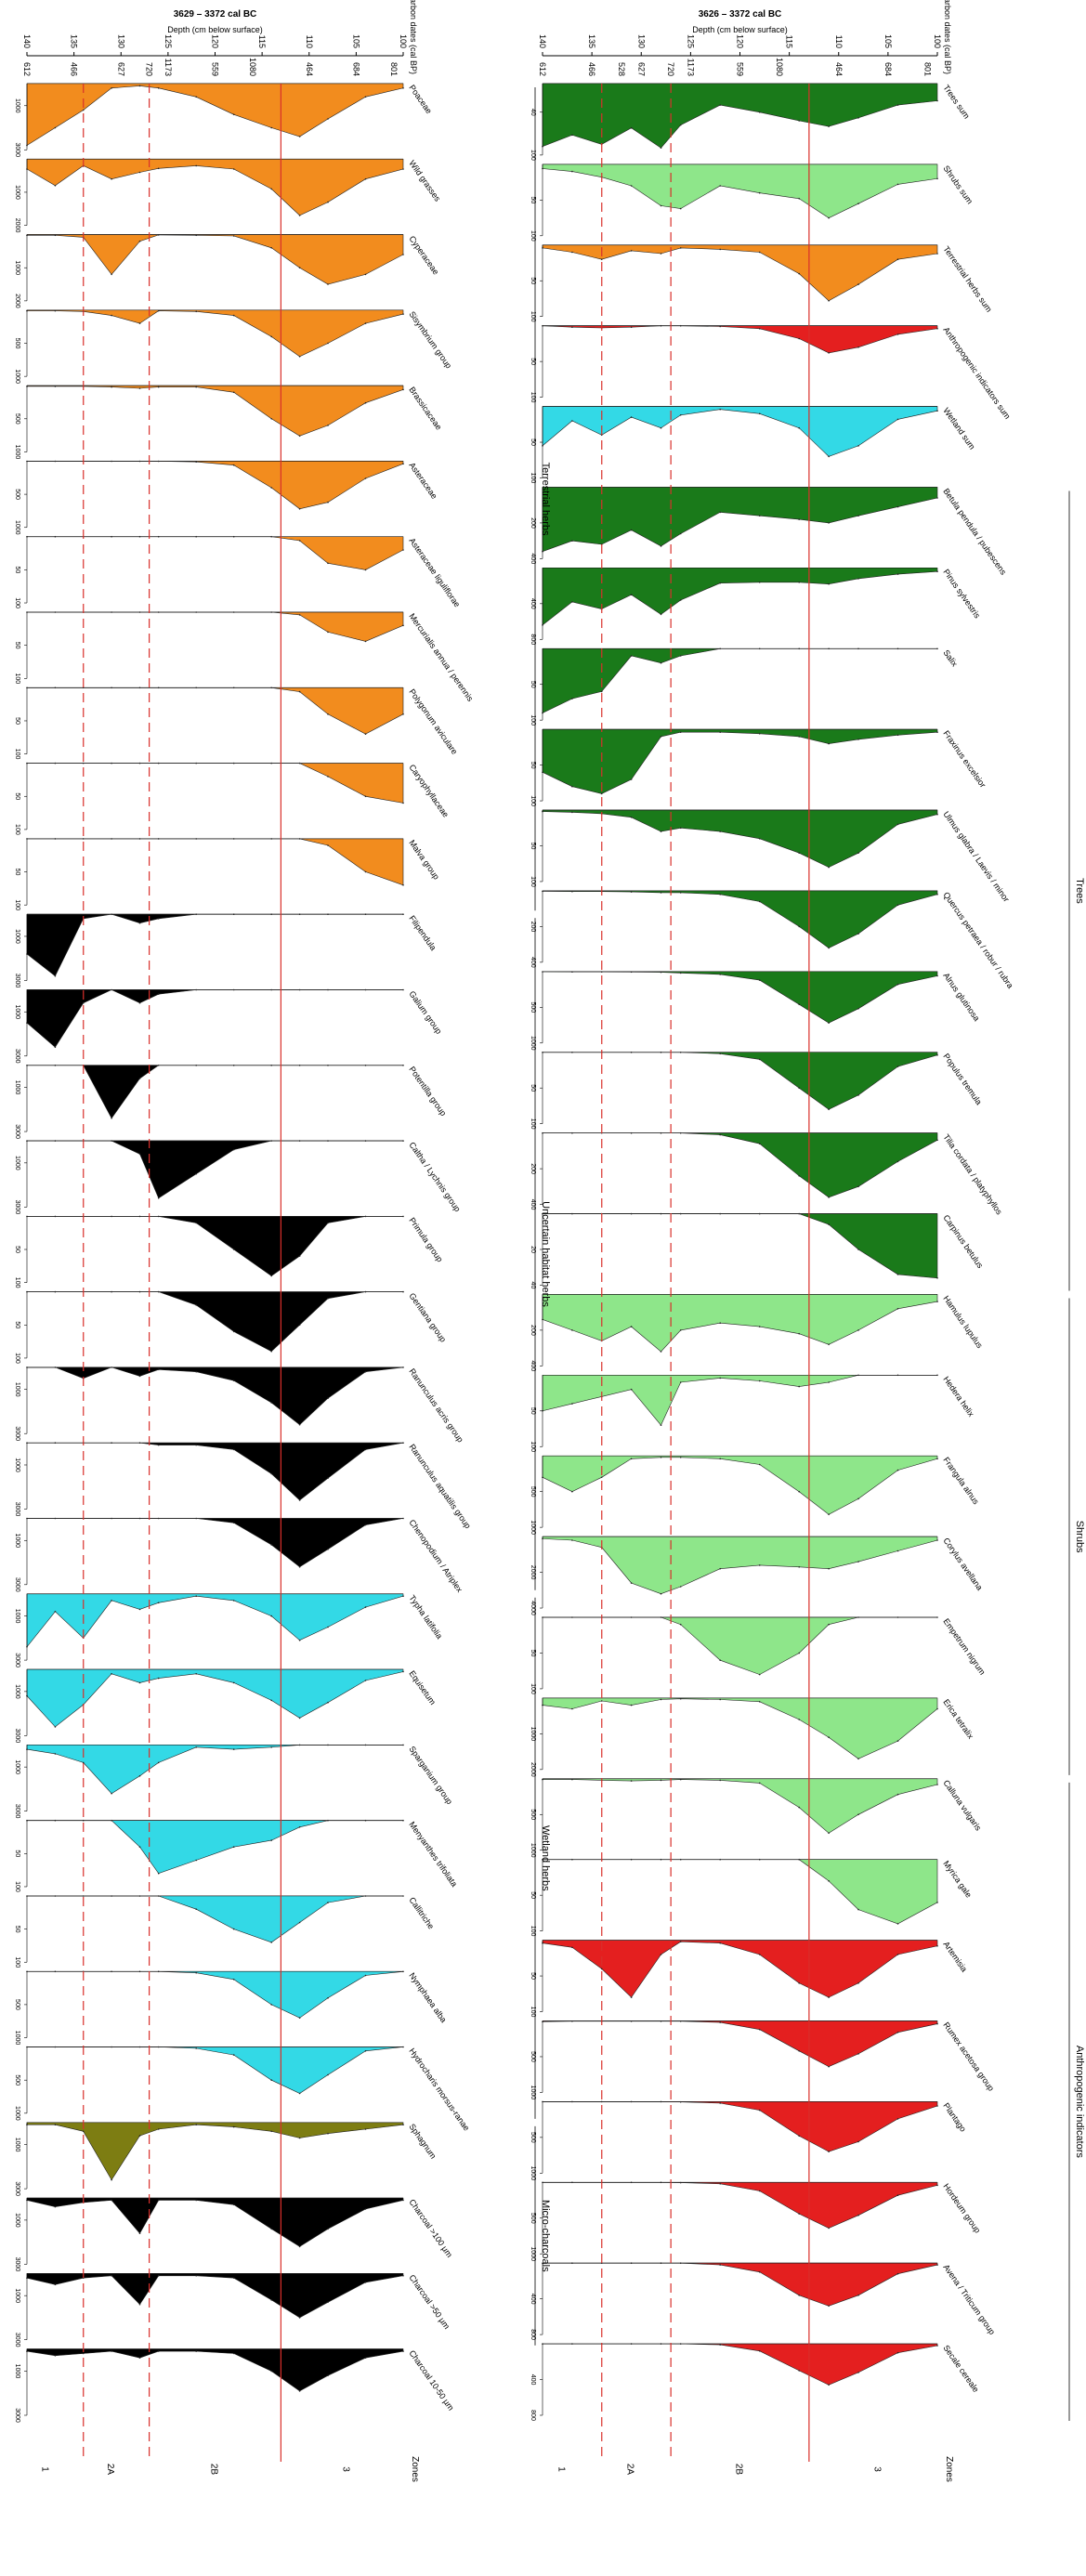  I want to click on zone-label: 1, so click(561, 2469).